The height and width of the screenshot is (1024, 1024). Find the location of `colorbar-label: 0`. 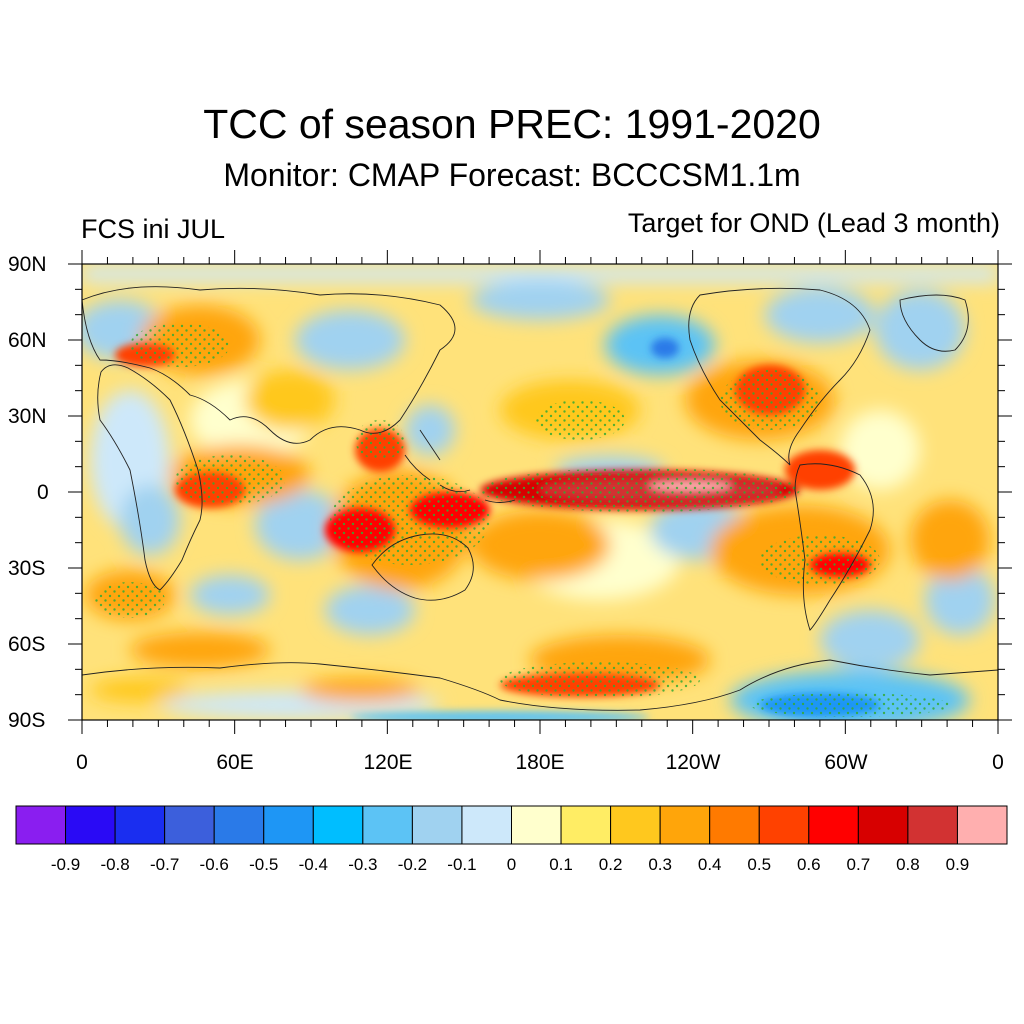

colorbar-label: 0 is located at coordinates (511, 864).